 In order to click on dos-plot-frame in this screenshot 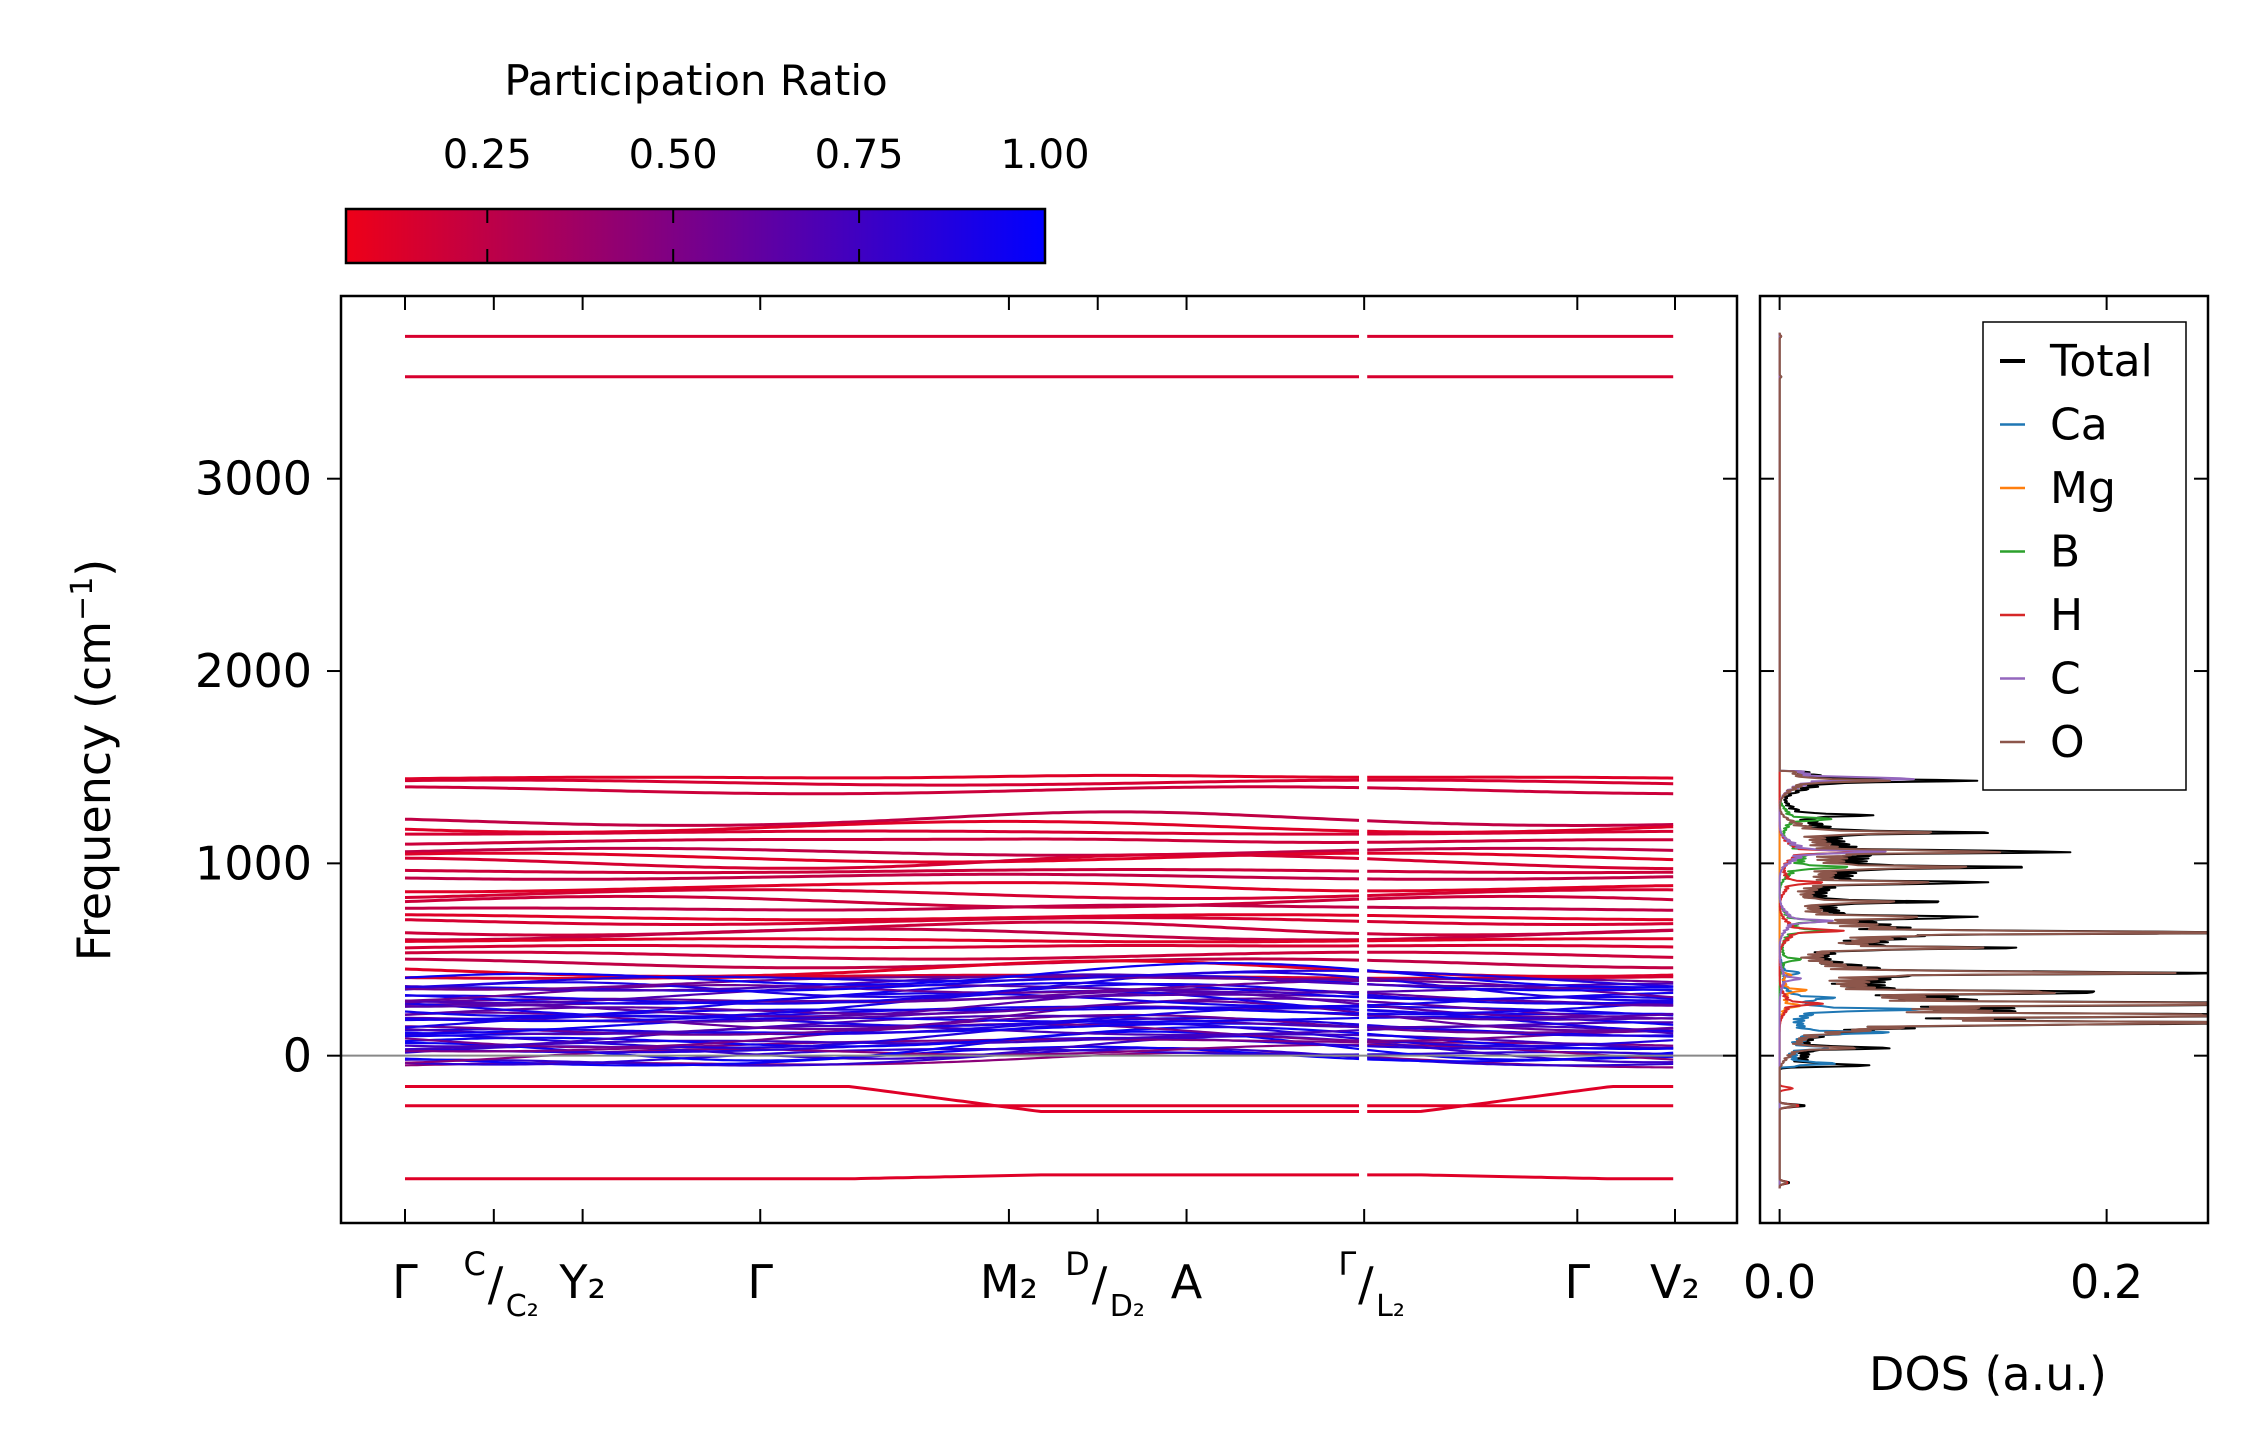, I will do `click(1984, 759)`.